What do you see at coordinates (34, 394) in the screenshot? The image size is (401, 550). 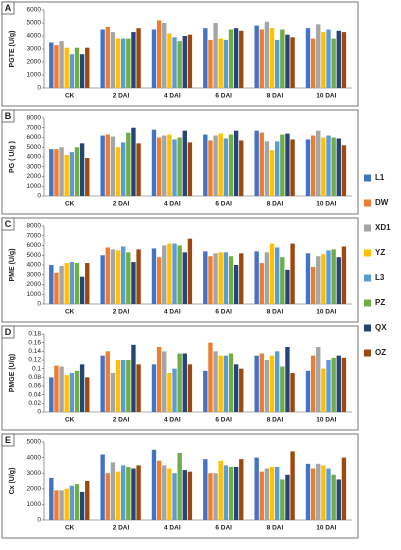 I see `y-tick-label: 0.04` at bounding box center [34, 394].